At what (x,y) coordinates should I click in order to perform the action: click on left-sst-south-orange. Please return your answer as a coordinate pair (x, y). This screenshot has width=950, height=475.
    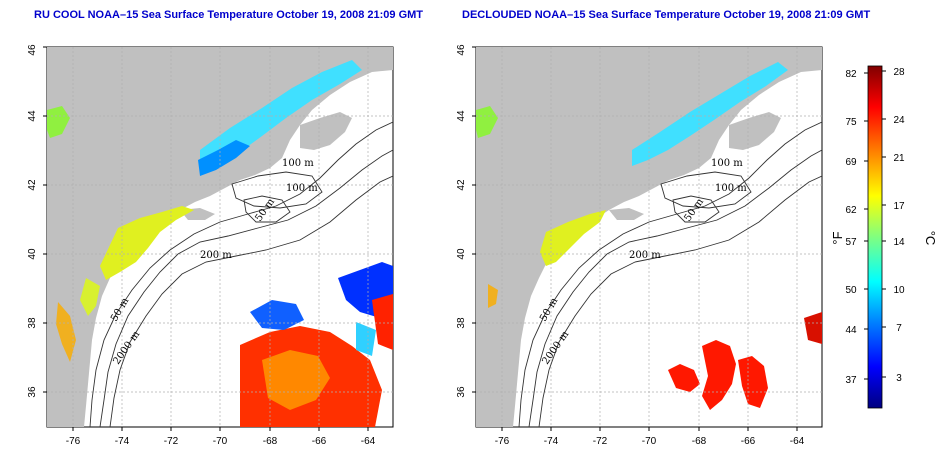
    Looking at the image, I should click on (66, 332).